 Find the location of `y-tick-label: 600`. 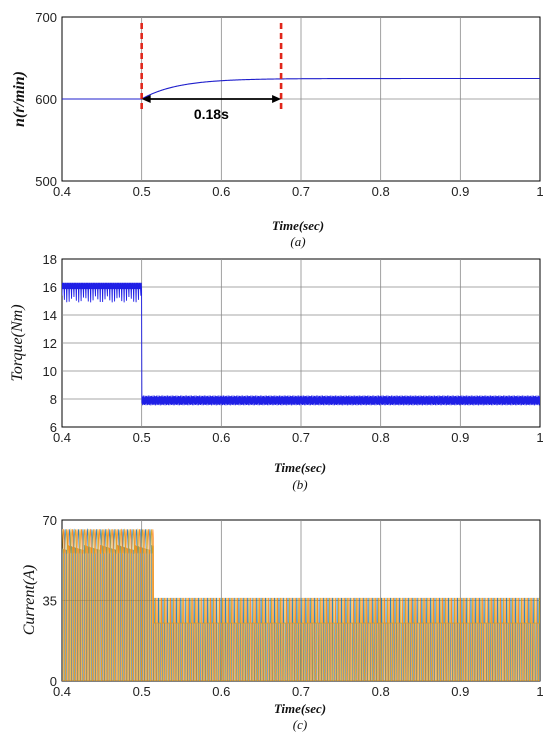

y-tick-label: 600 is located at coordinates (46, 99).